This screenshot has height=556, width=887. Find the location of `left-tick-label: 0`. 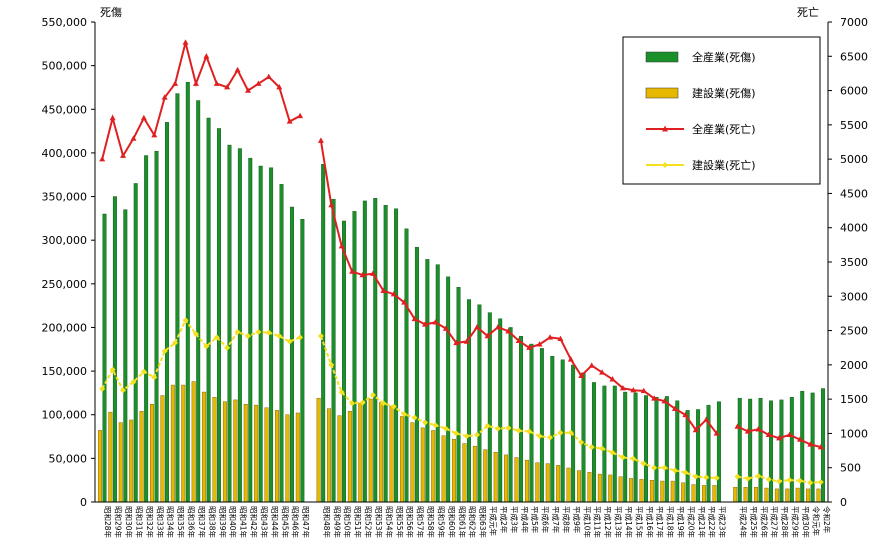

left-tick-label: 0 is located at coordinates (83, 502).